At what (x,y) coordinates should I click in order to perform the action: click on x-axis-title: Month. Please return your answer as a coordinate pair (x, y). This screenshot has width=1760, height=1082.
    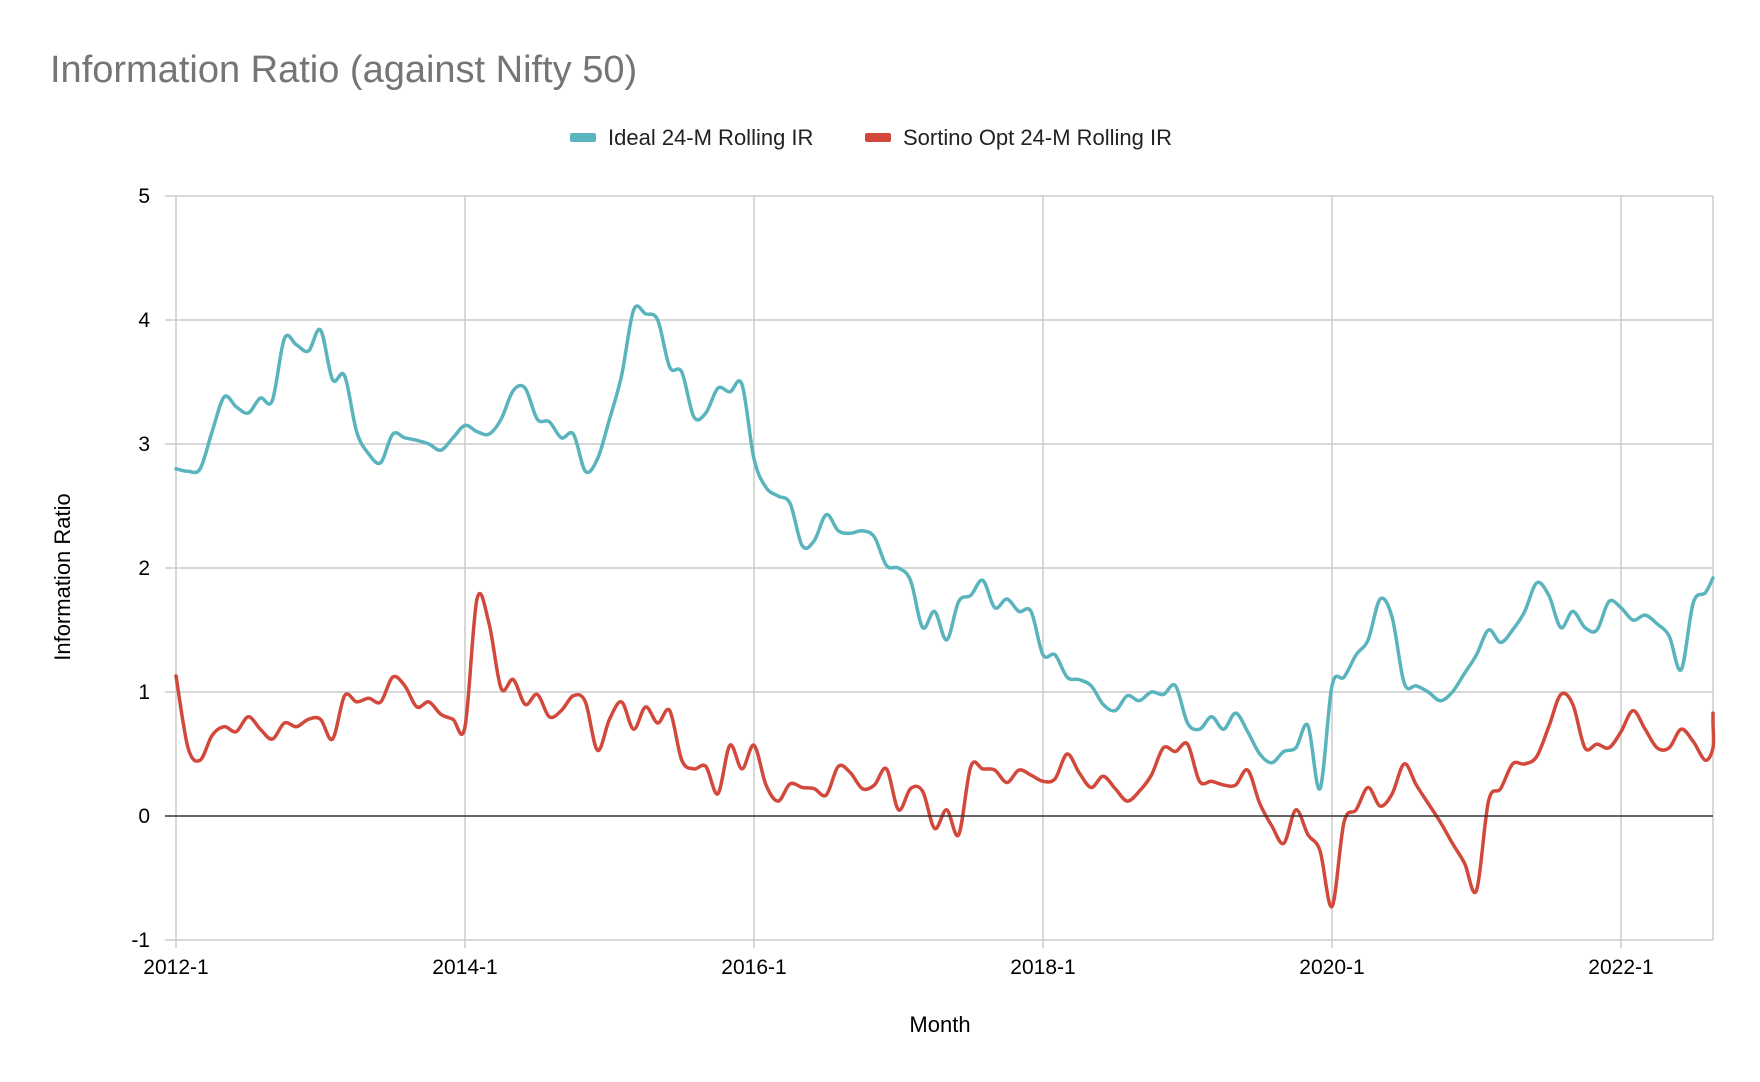
    Looking at the image, I should click on (939, 1024).